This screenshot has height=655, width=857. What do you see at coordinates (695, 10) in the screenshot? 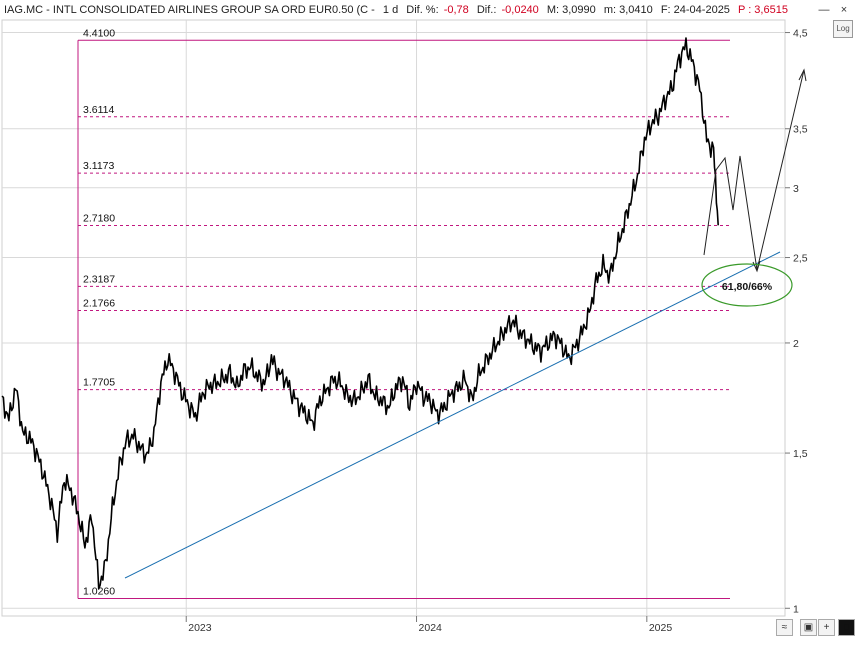
I see `date-label: F: 24-04-2025` at bounding box center [695, 10].